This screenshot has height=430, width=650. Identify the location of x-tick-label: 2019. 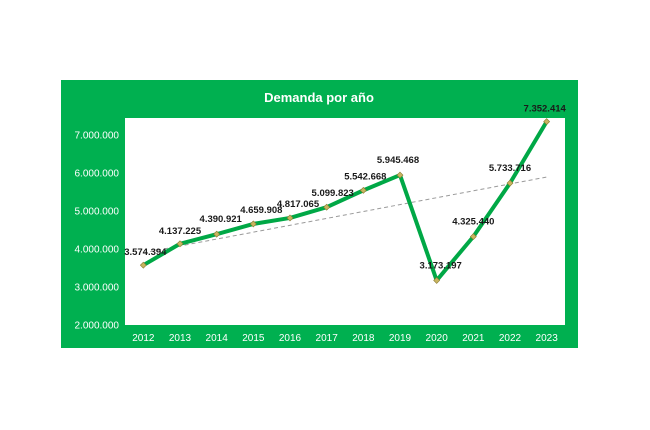
(400, 338).